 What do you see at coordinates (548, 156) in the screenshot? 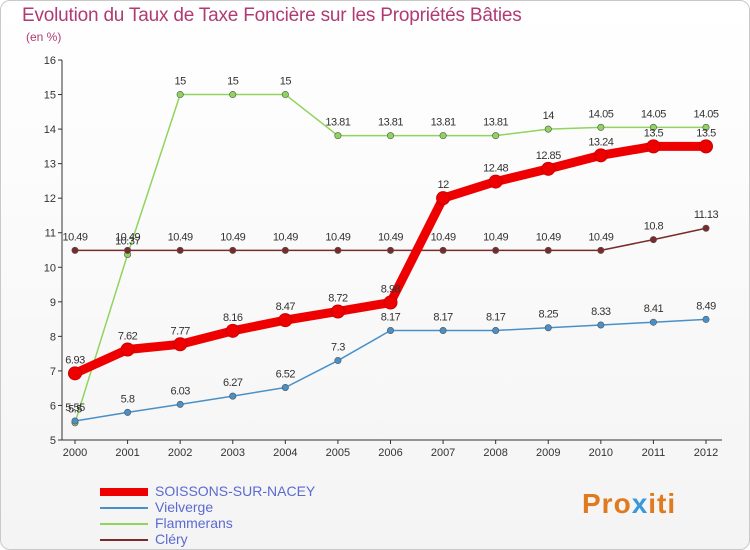
I see `data-label-soissons-sur-nacey: 12.85` at bounding box center [548, 156].